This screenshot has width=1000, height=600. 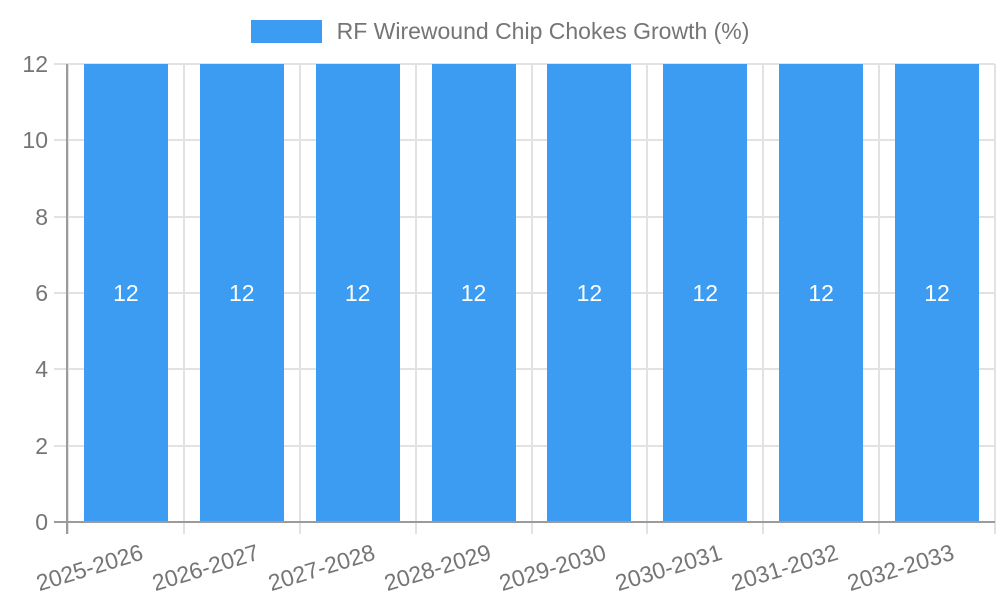 I want to click on chart-legend: RF Wirewound Chip Chokes Growth (%), so click(x=500, y=31).